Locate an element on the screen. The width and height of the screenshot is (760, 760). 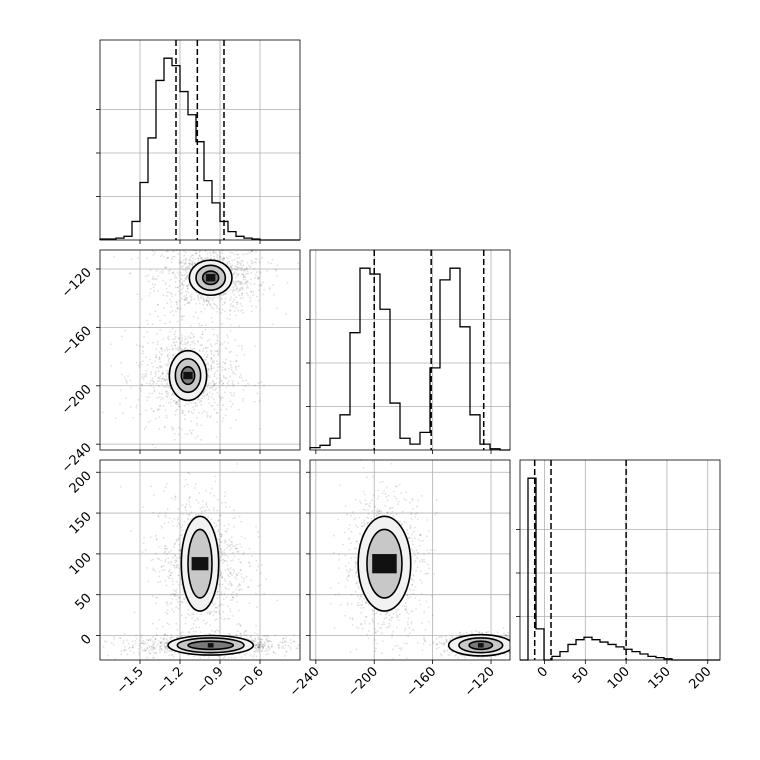
x-tick-label: −120 is located at coordinates (480, 682).